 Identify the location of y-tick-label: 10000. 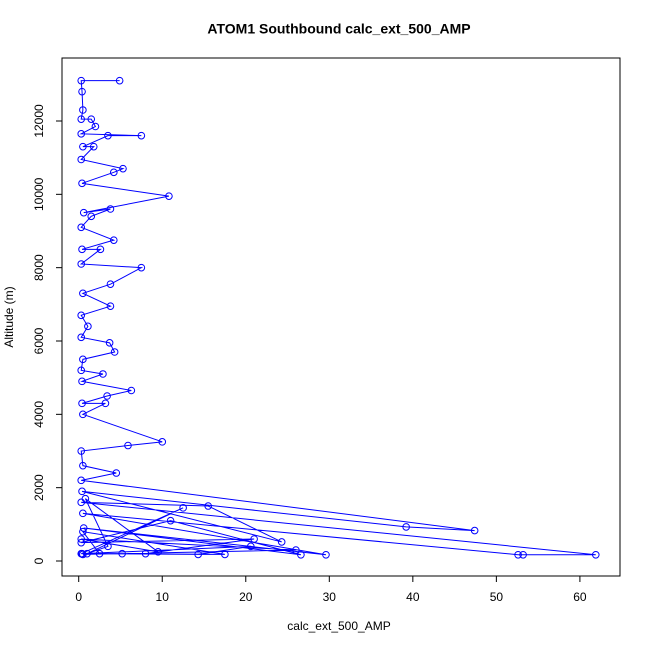
(39, 194).